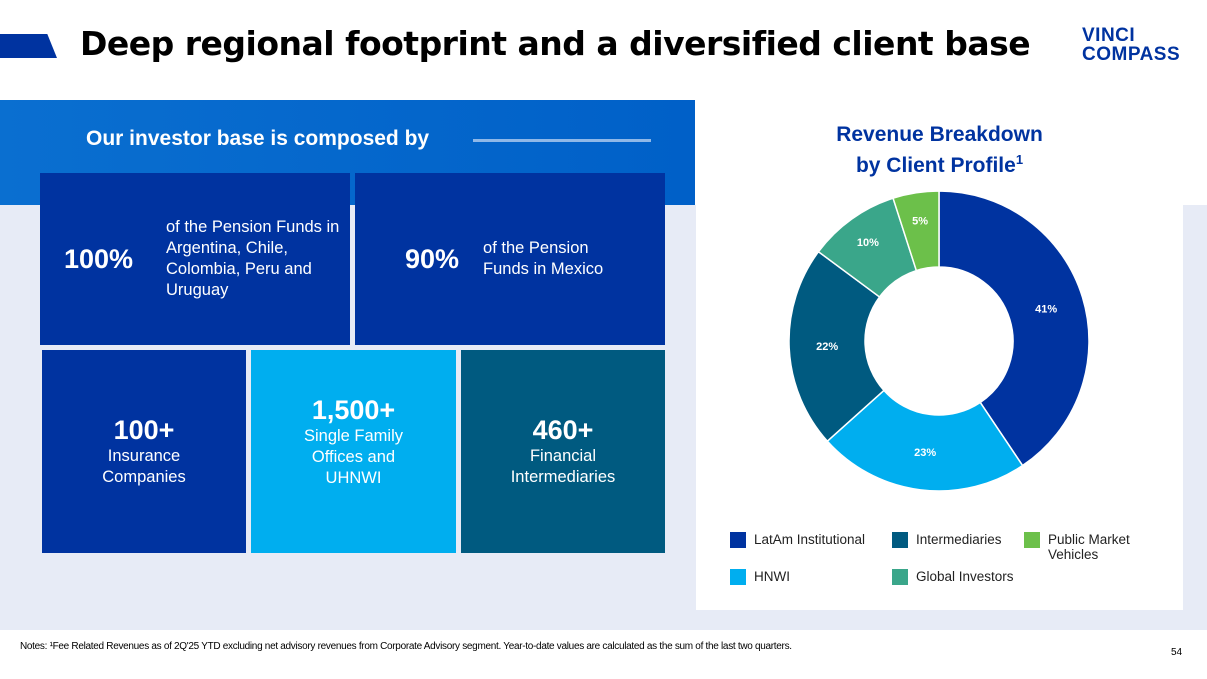  I want to click on stat-value: 100%, so click(99, 258).